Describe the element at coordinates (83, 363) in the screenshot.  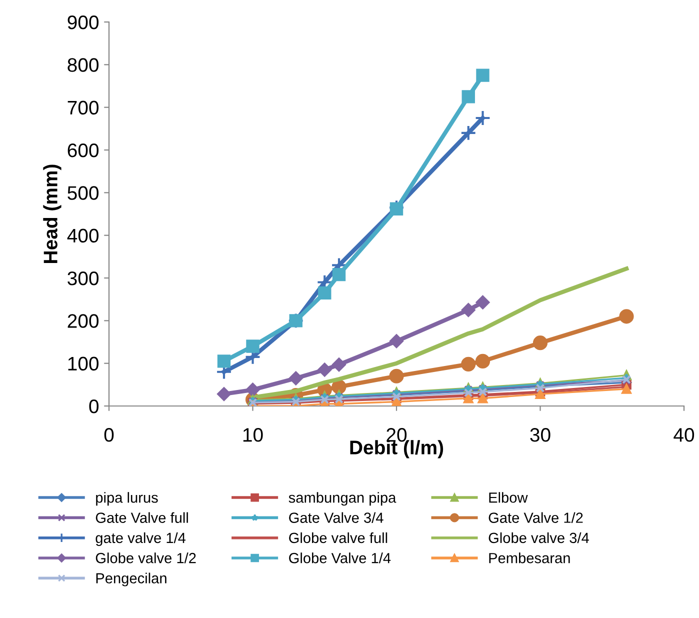
I see `y-tick-label: 100` at that location.